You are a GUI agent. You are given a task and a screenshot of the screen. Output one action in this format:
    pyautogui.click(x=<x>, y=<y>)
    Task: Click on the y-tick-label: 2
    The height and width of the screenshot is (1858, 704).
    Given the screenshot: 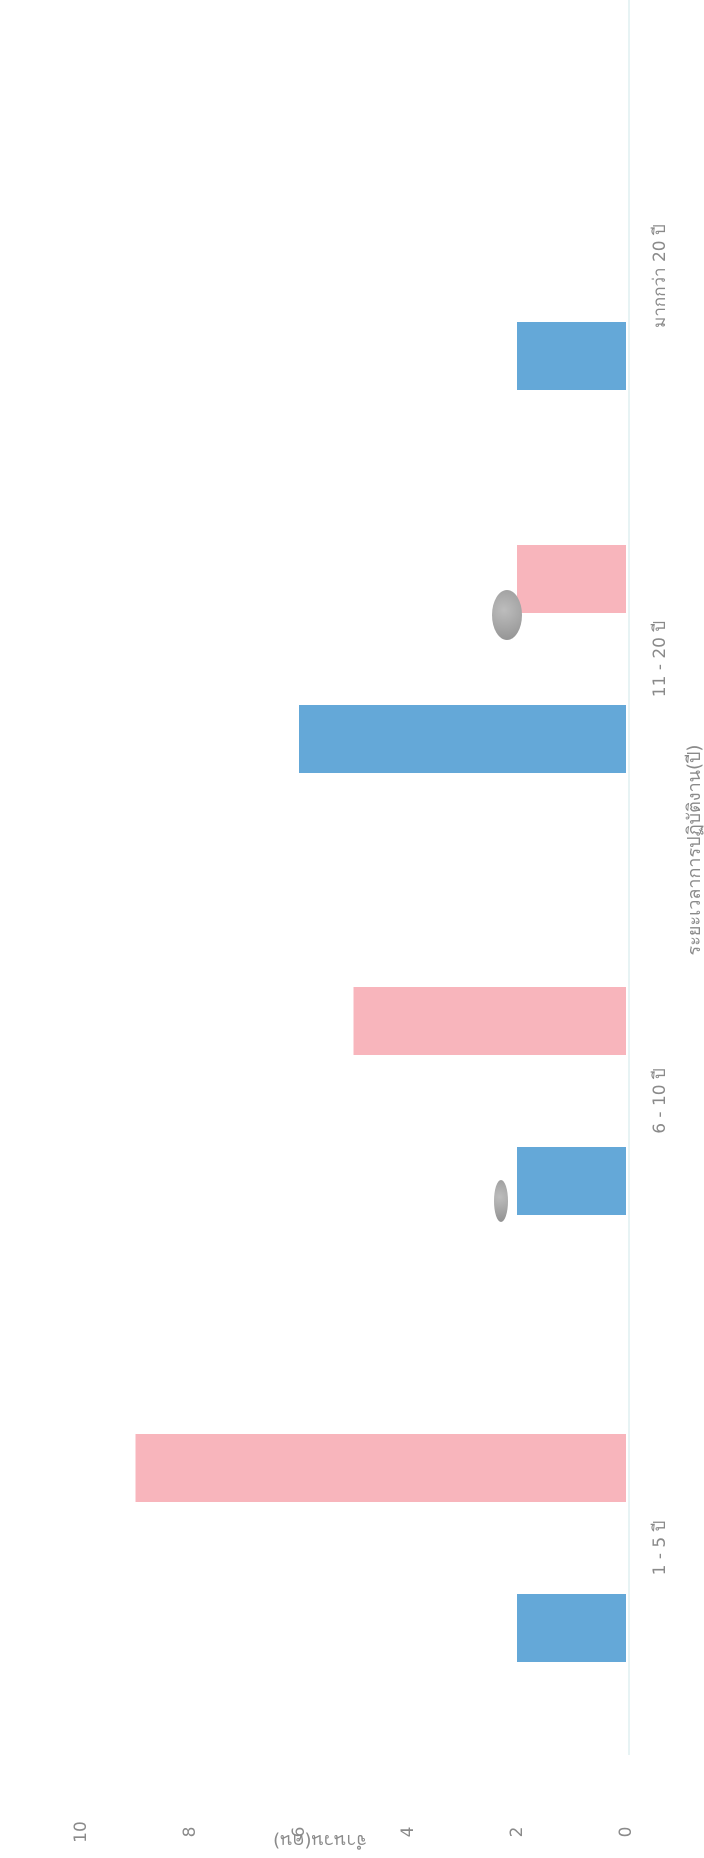 What is the action you would take?
    pyautogui.click(x=517, y=1832)
    